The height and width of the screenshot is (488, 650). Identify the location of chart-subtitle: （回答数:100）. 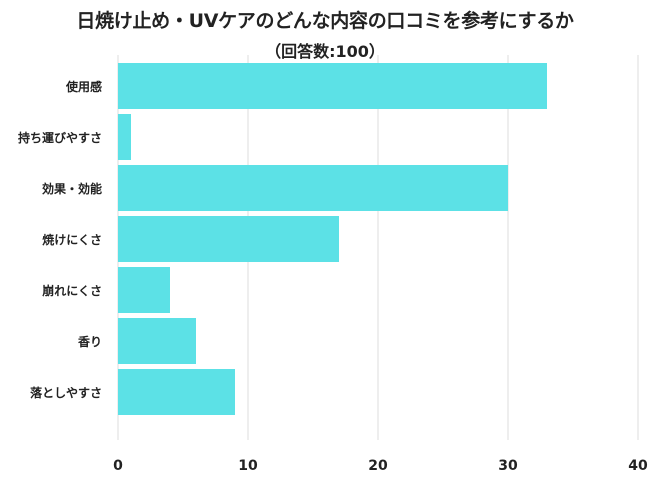
(325, 51).